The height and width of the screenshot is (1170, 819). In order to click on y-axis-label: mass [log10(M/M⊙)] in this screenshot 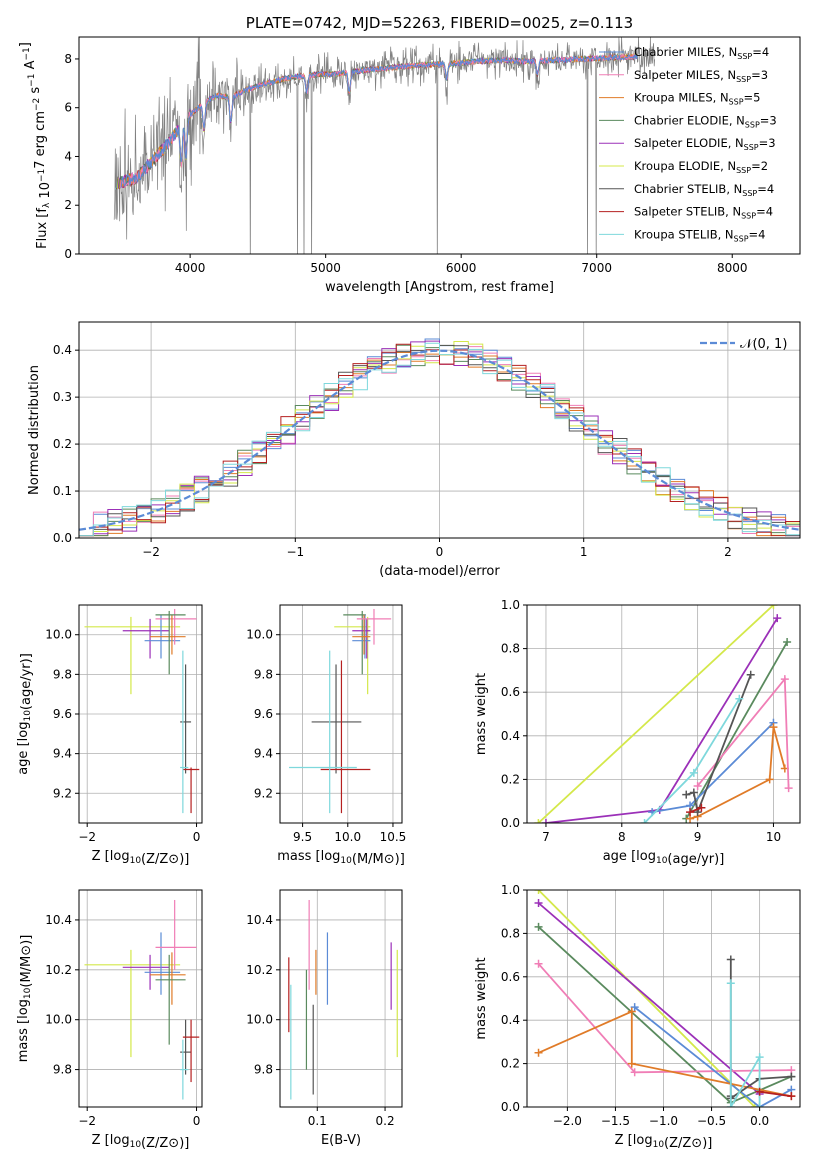, I will do `click(25, 999)`.